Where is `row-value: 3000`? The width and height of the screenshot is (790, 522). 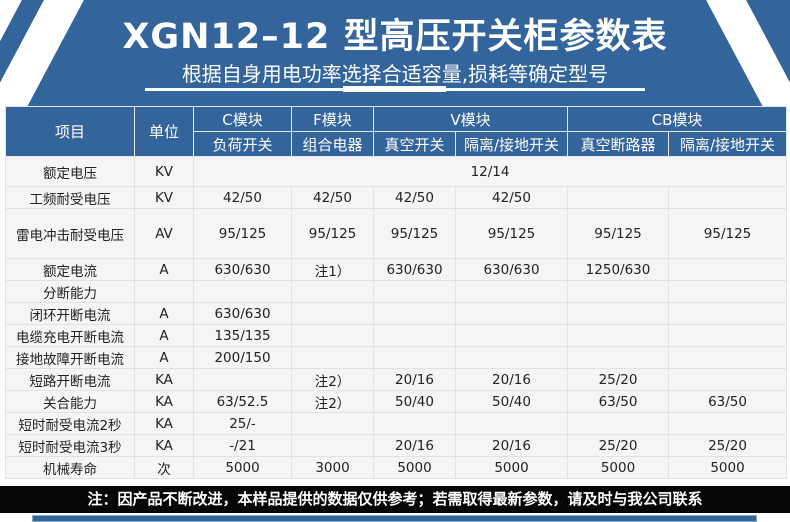
row-value: 3000 is located at coordinates (332, 467).